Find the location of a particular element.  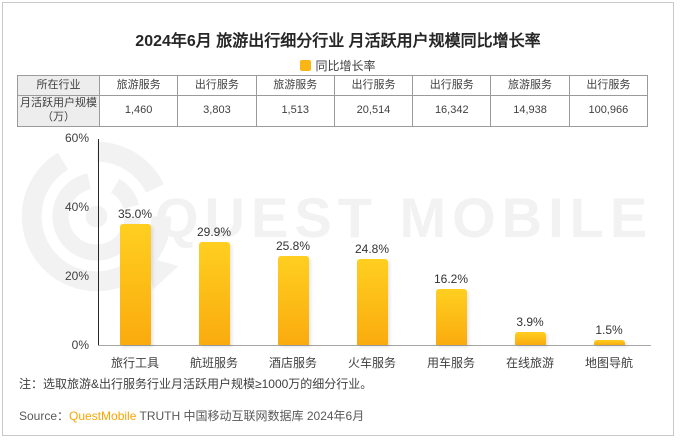

source-brand: QuestMobile is located at coordinates (103, 416).